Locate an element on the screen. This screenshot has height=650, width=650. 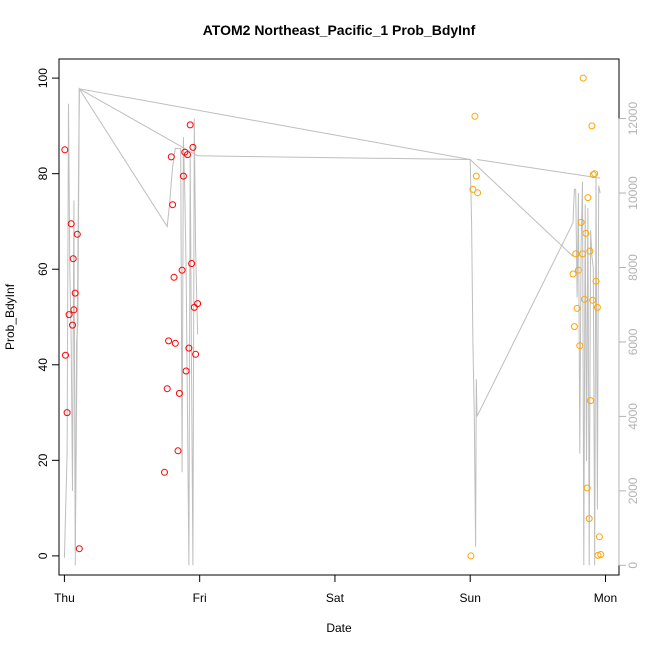
x-axis-label: Date is located at coordinates (339, 628).